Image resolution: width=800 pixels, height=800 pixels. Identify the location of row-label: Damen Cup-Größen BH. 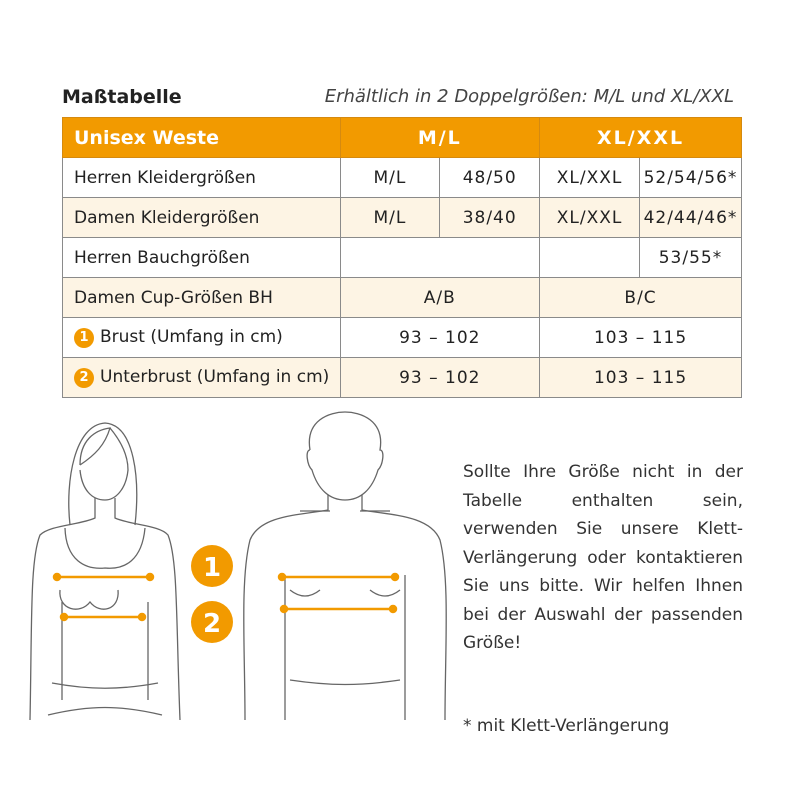
(201, 297).